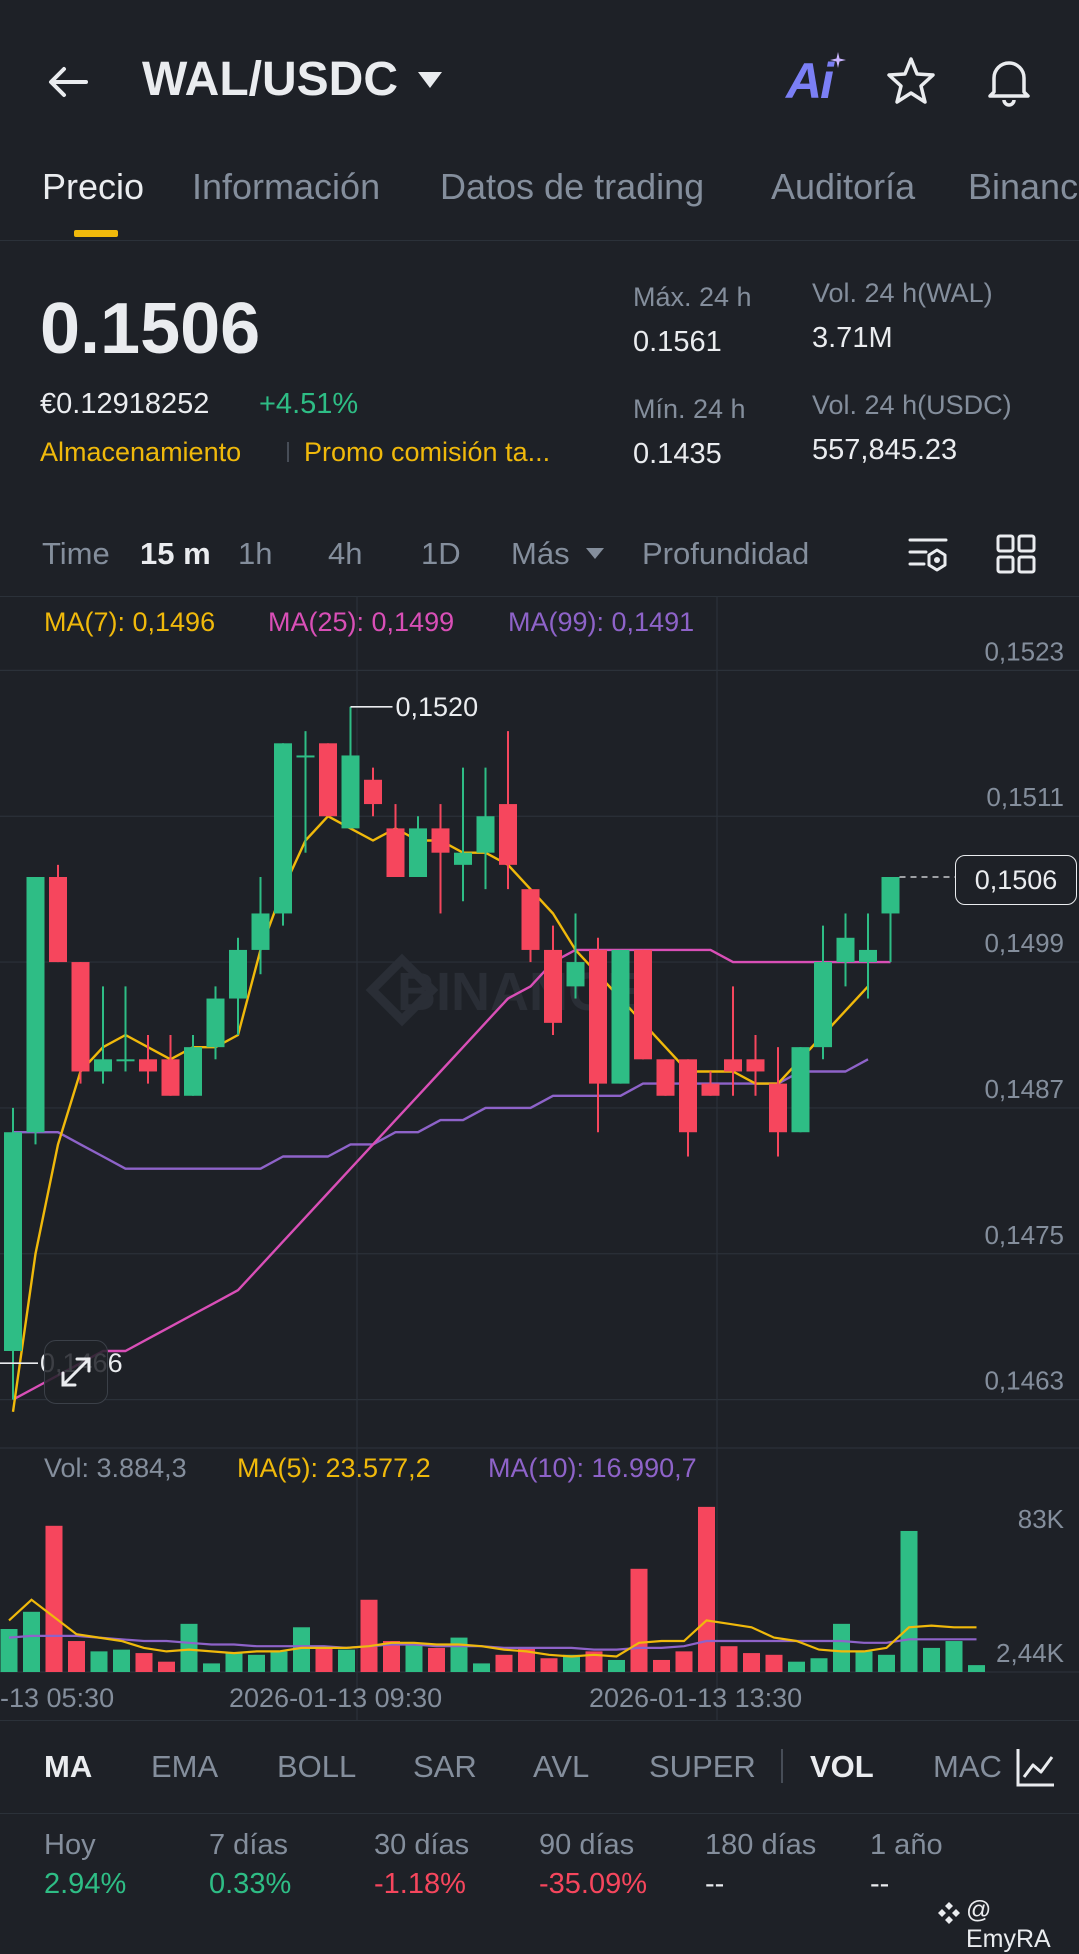 This screenshot has width=1079, height=1954. I want to click on layout-grid-icon, so click(1016, 554).